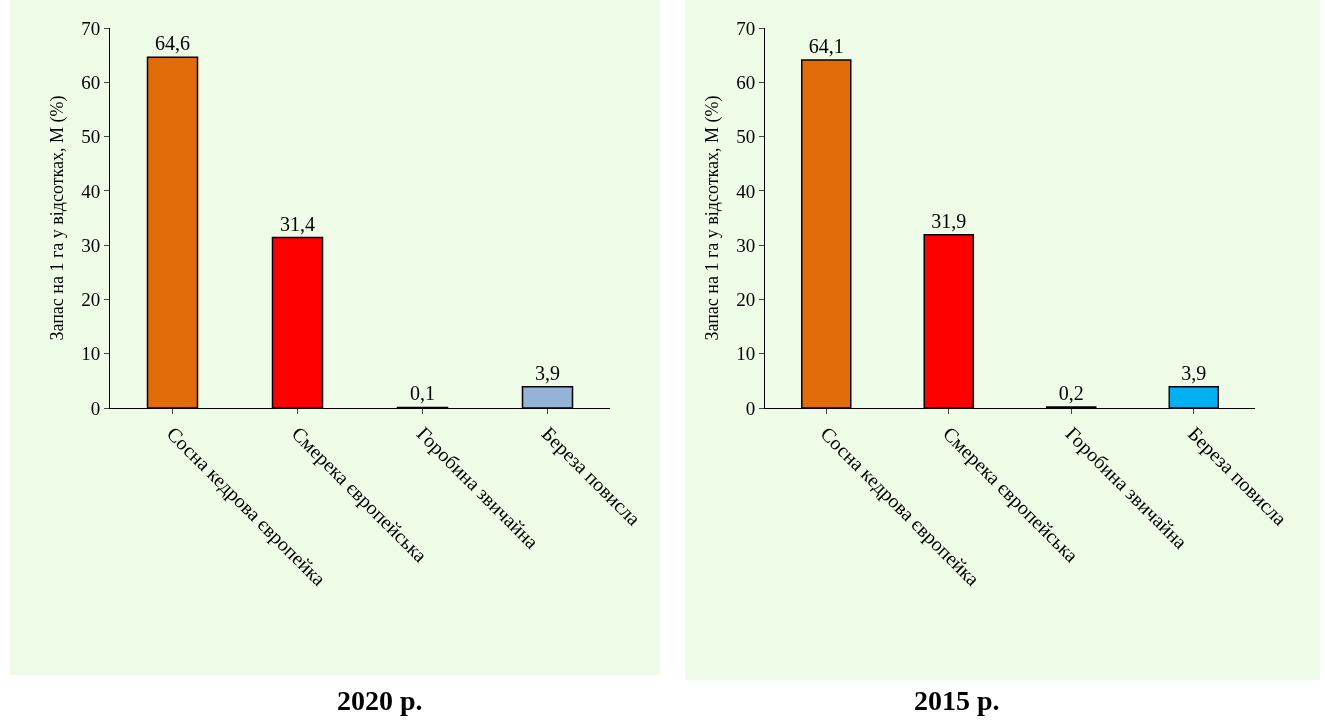 This screenshot has width=1325, height=720. Describe the element at coordinates (826, 46) in the screenshot. I see `data-label: 64,1` at that location.